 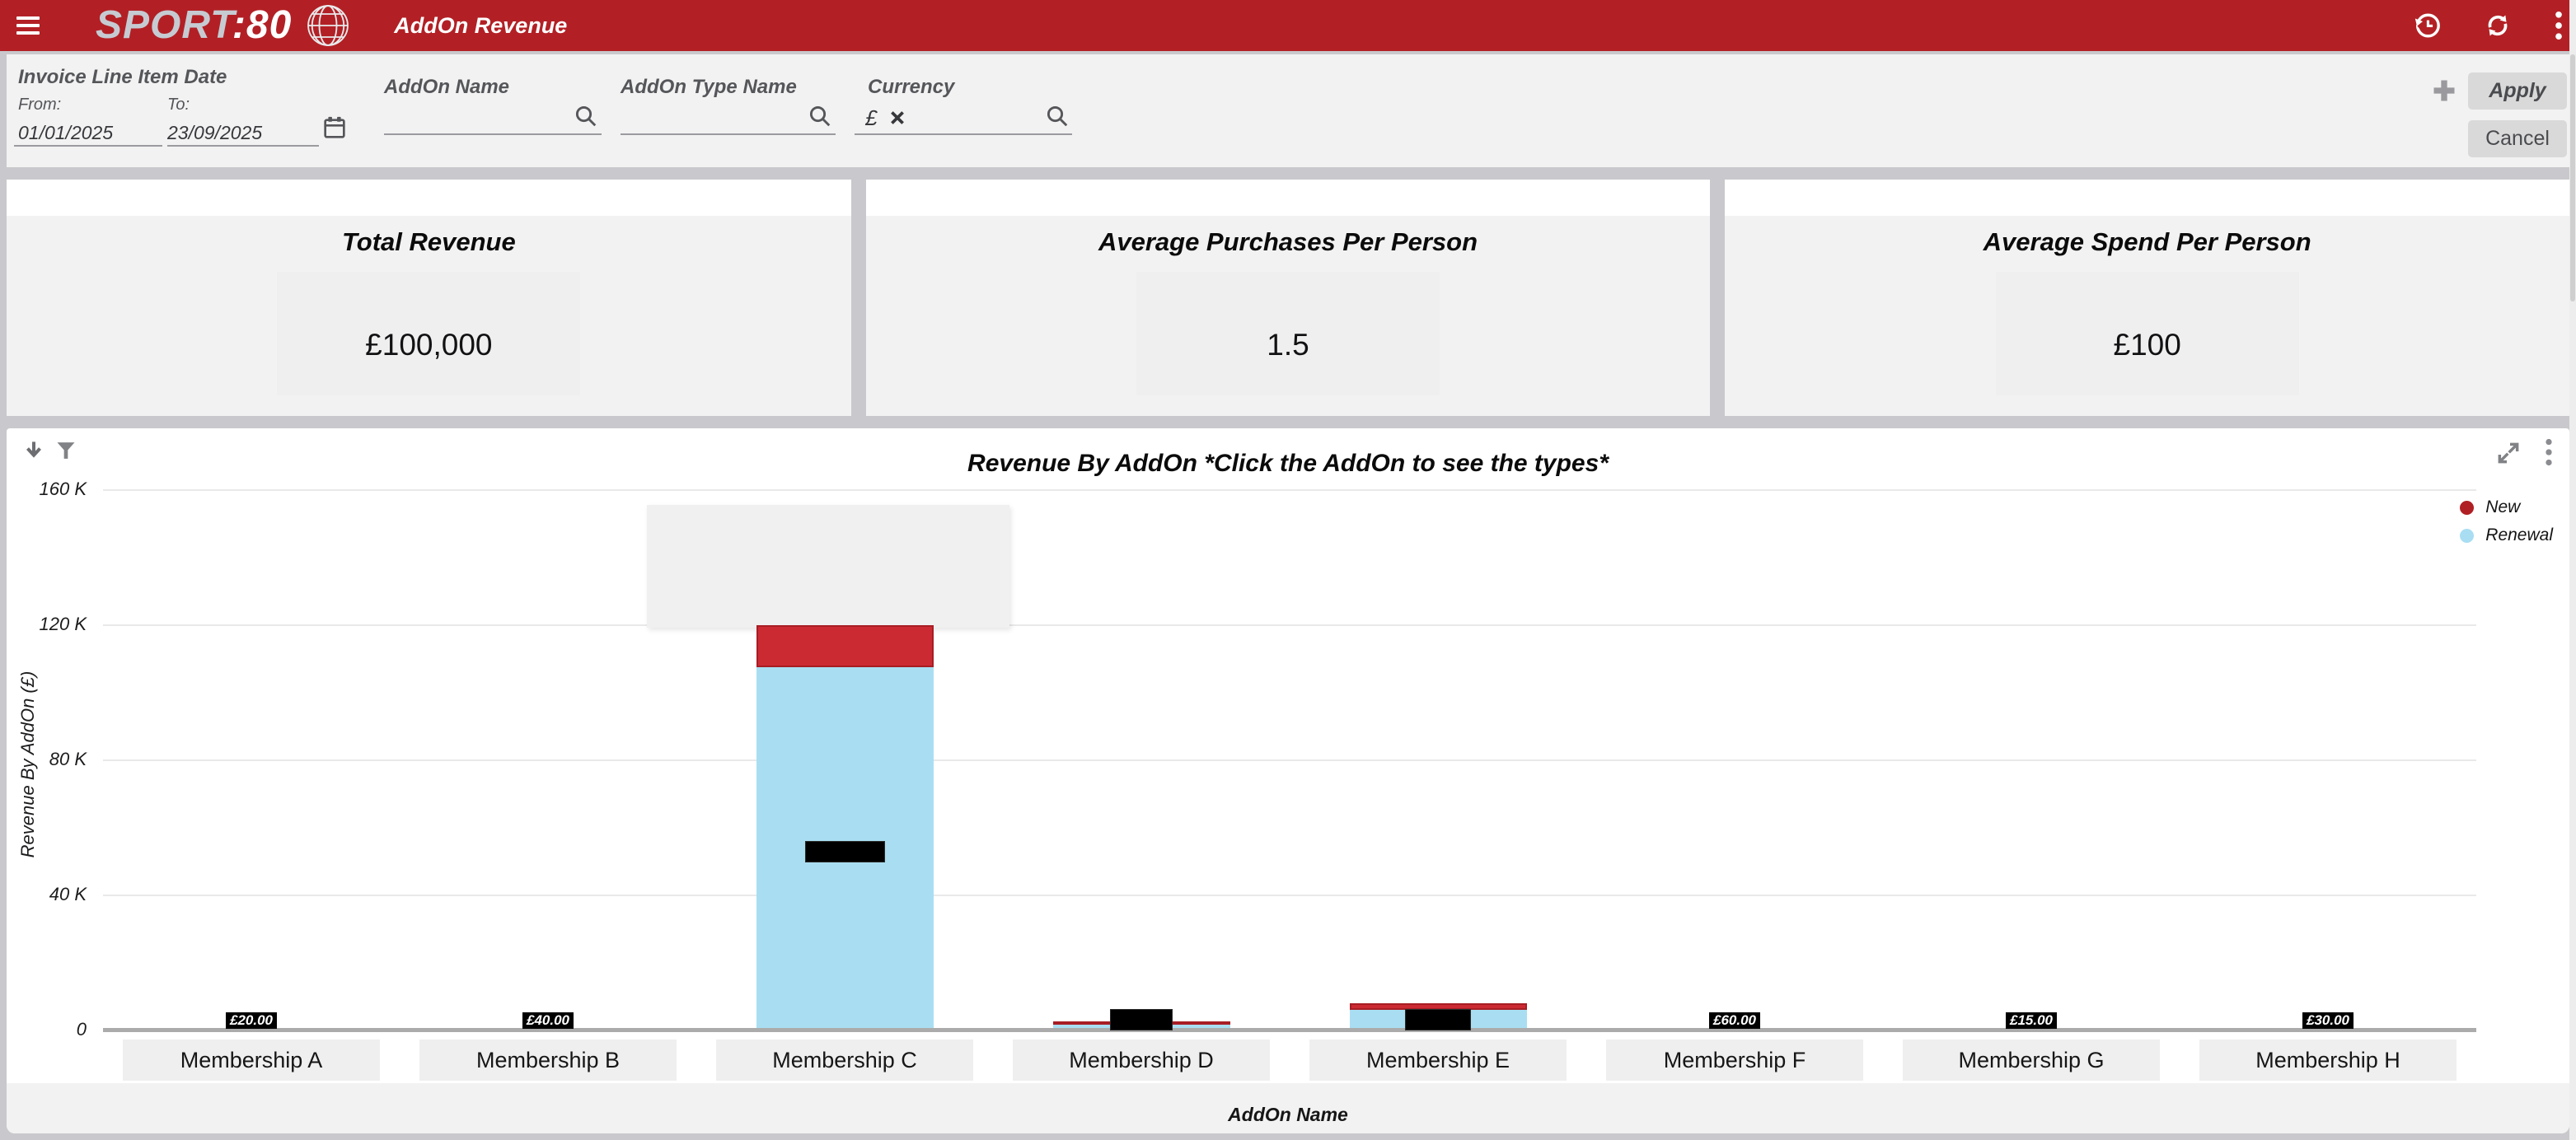 I want to click on from-date-input: 01/01/2025, so click(x=66, y=132).